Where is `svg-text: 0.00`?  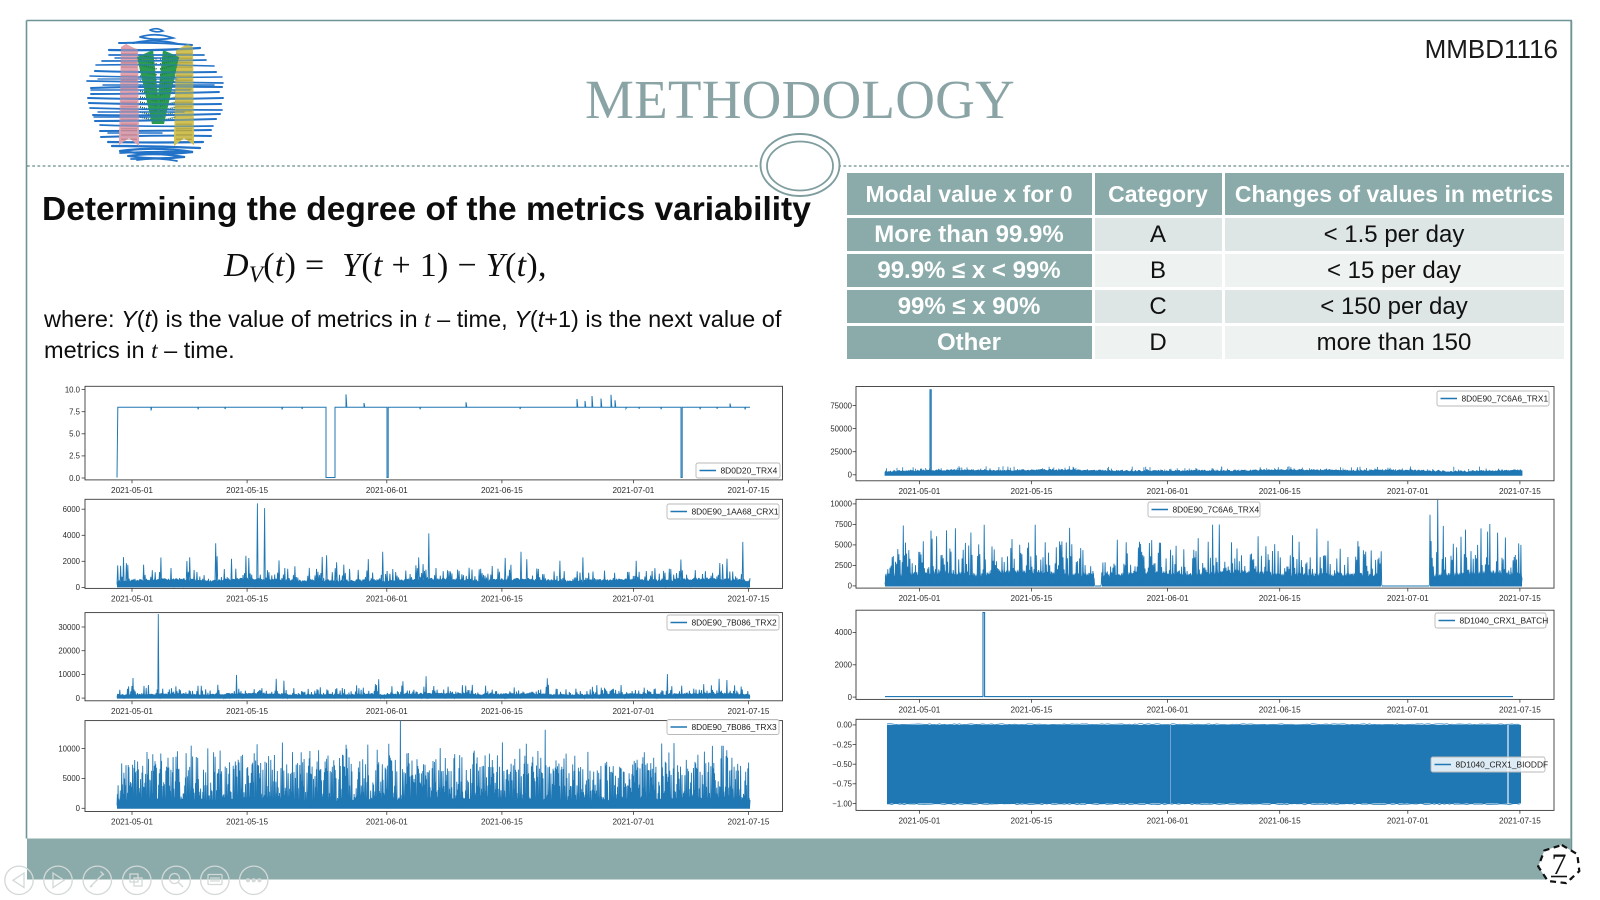 svg-text: 0.00 is located at coordinates (845, 725).